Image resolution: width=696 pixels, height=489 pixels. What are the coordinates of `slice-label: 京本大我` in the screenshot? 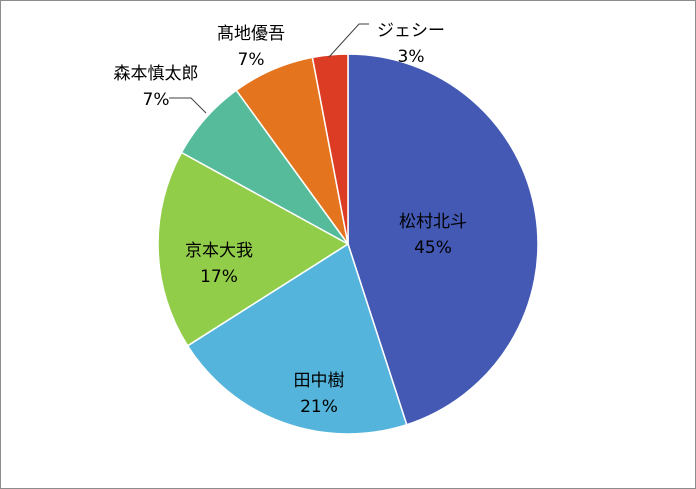 It's located at (219, 251).